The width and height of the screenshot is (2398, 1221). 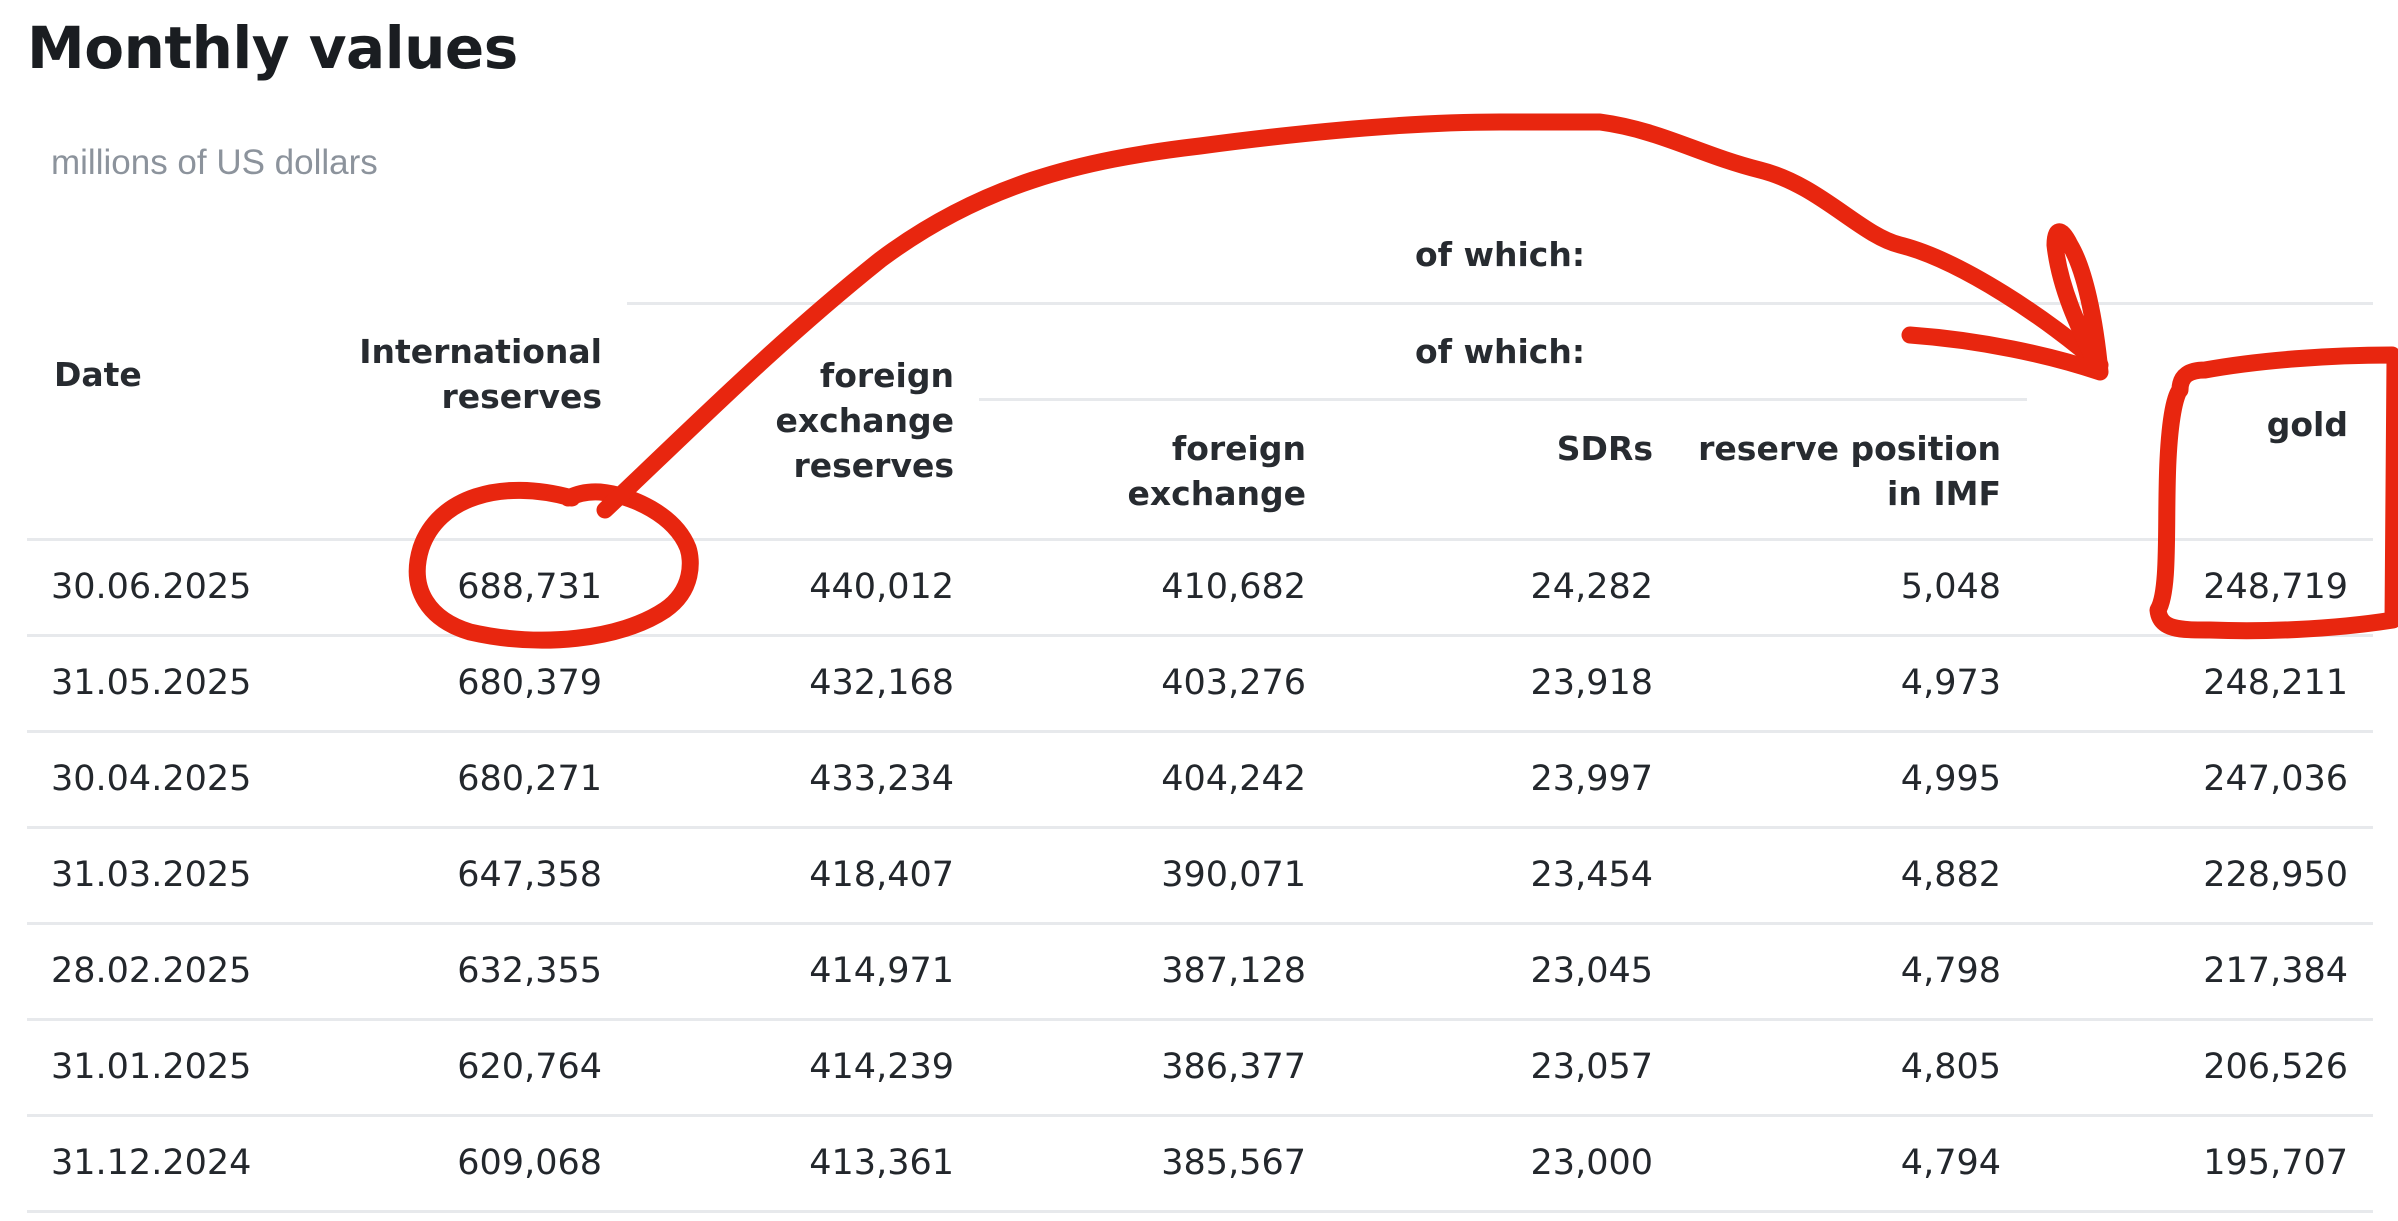 What do you see at coordinates (529, 779) in the screenshot?
I see `cell-international-reserves: 680,271` at bounding box center [529, 779].